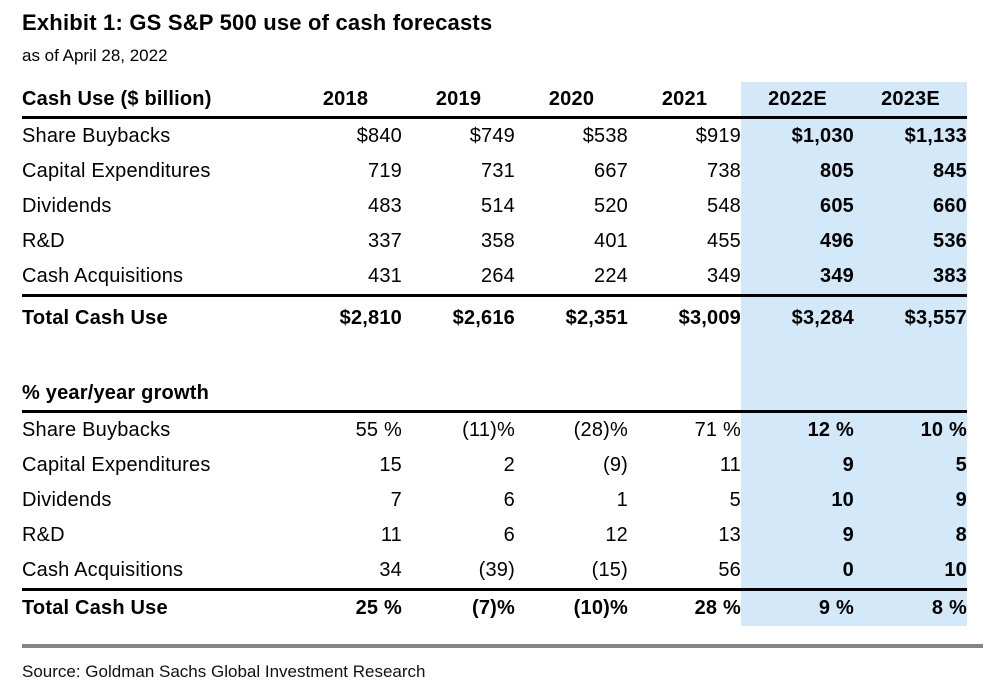  I want to click on year-header-estimate: 2023E, so click(910, 100).